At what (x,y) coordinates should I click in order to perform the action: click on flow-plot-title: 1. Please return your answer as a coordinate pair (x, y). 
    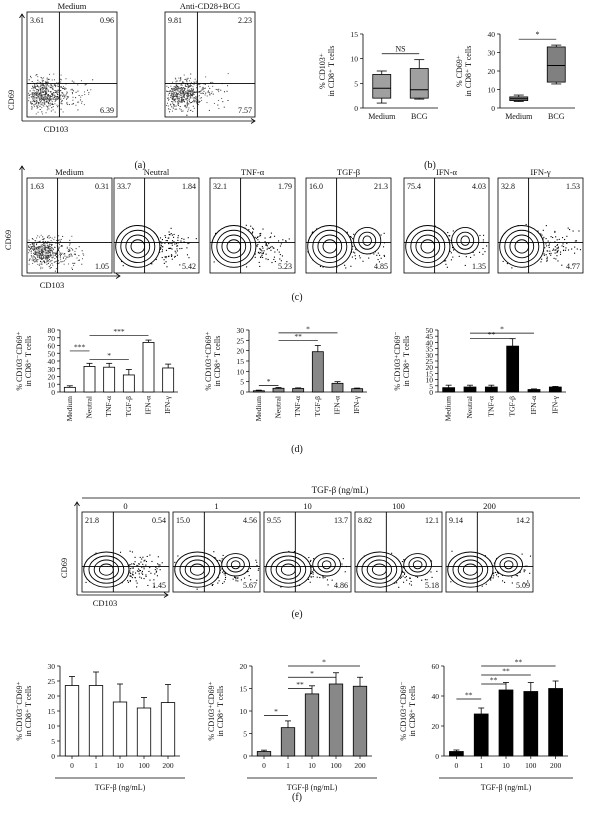
    Looking at the image, I should click on (216, 506).